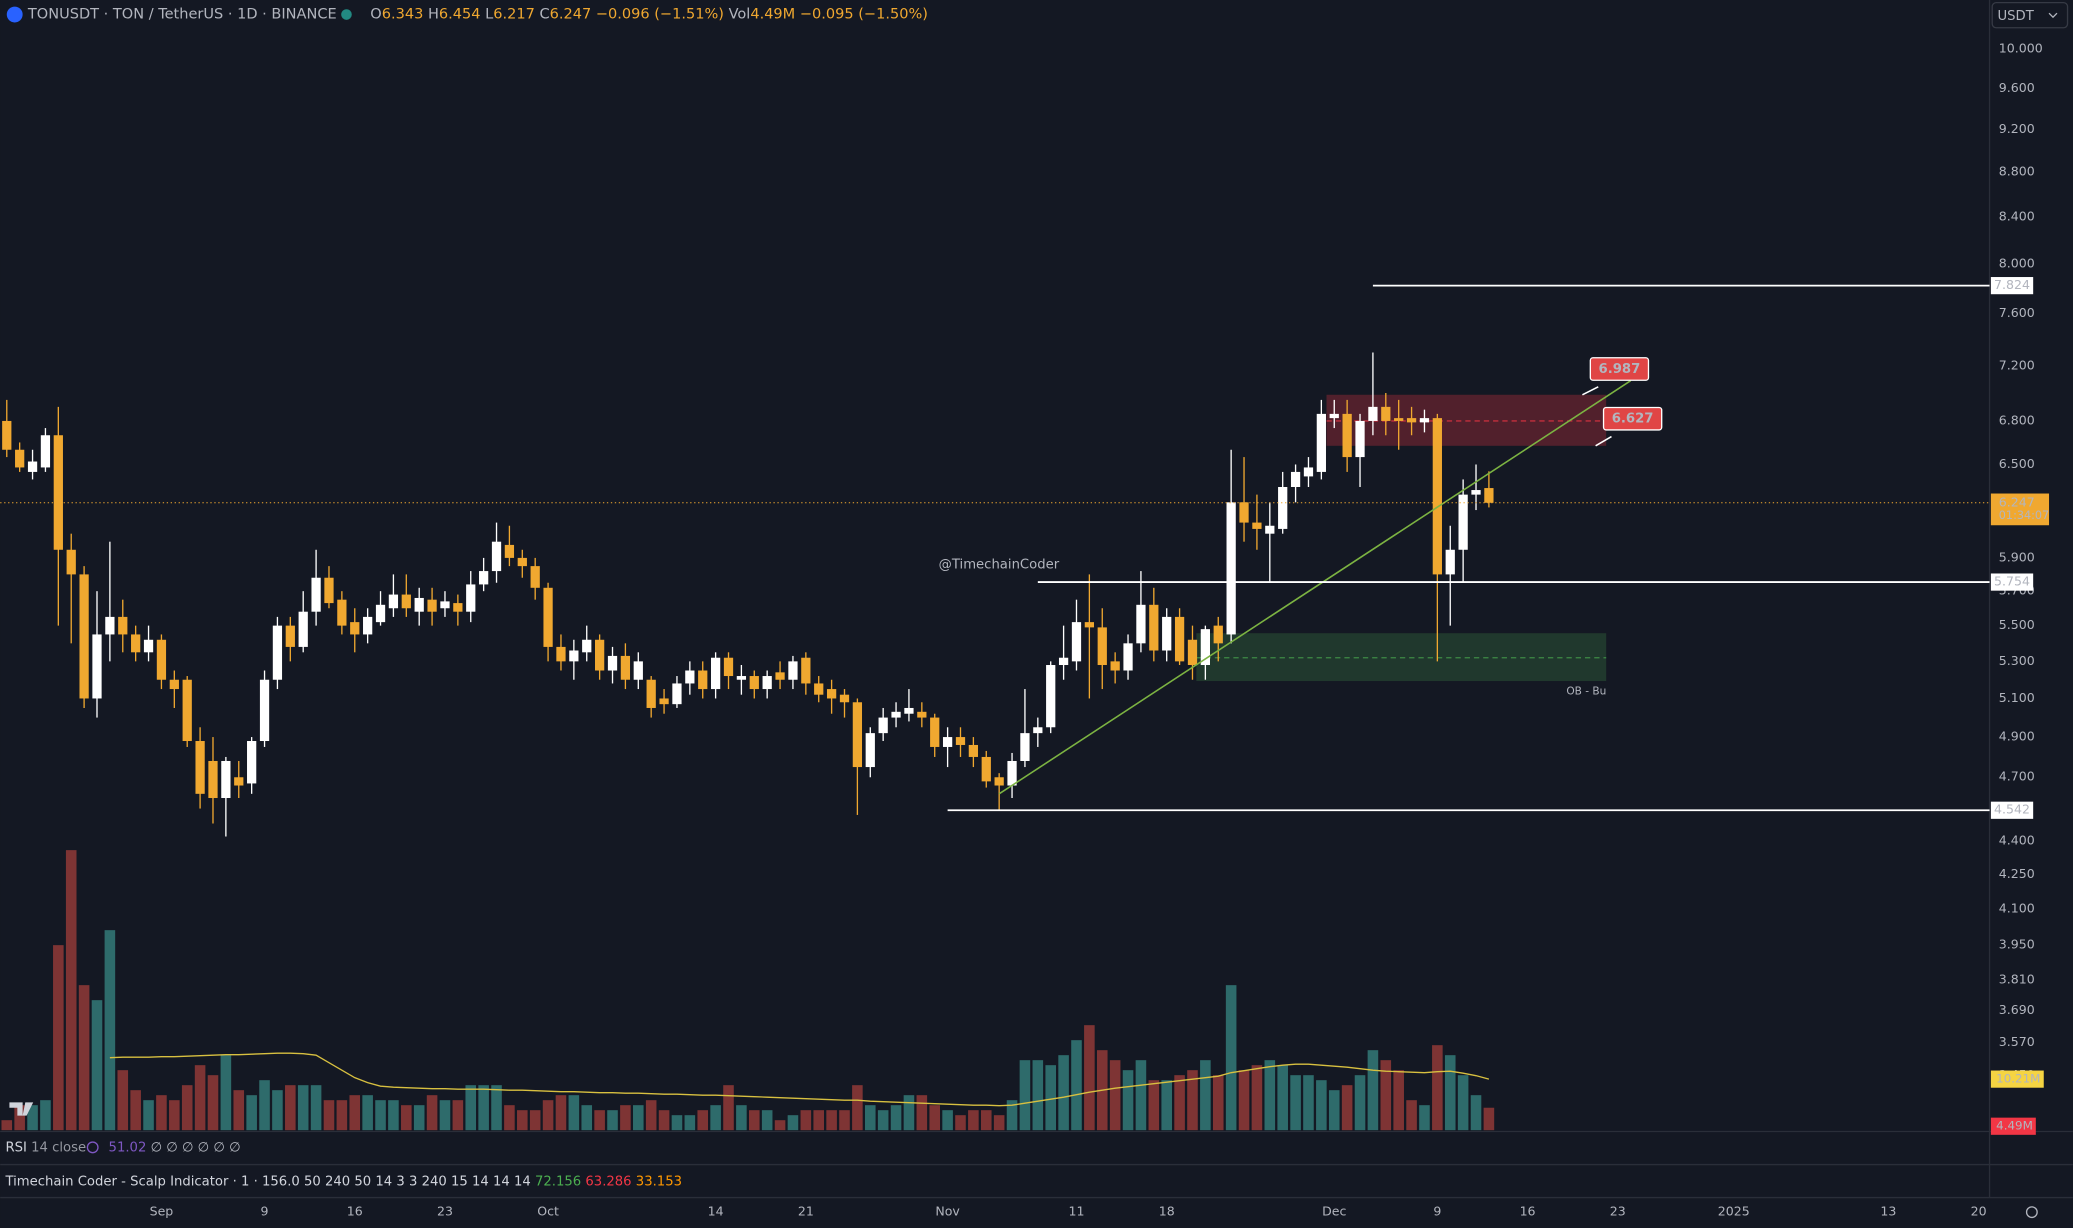  What do you see at coordinates (2017, 776) in the screenshot?
I see `y-tick-label: 4.700` at bounding box center [2017, 776].